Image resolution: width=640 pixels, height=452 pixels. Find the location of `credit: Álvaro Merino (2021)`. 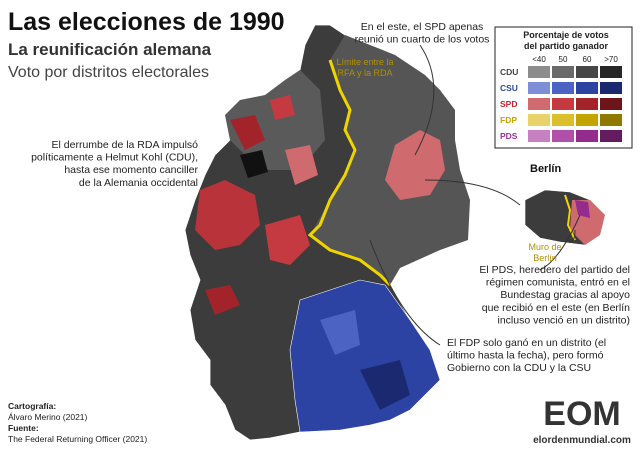

credit: Álvaro Merino (2021) is located at coordinates (48, 417).